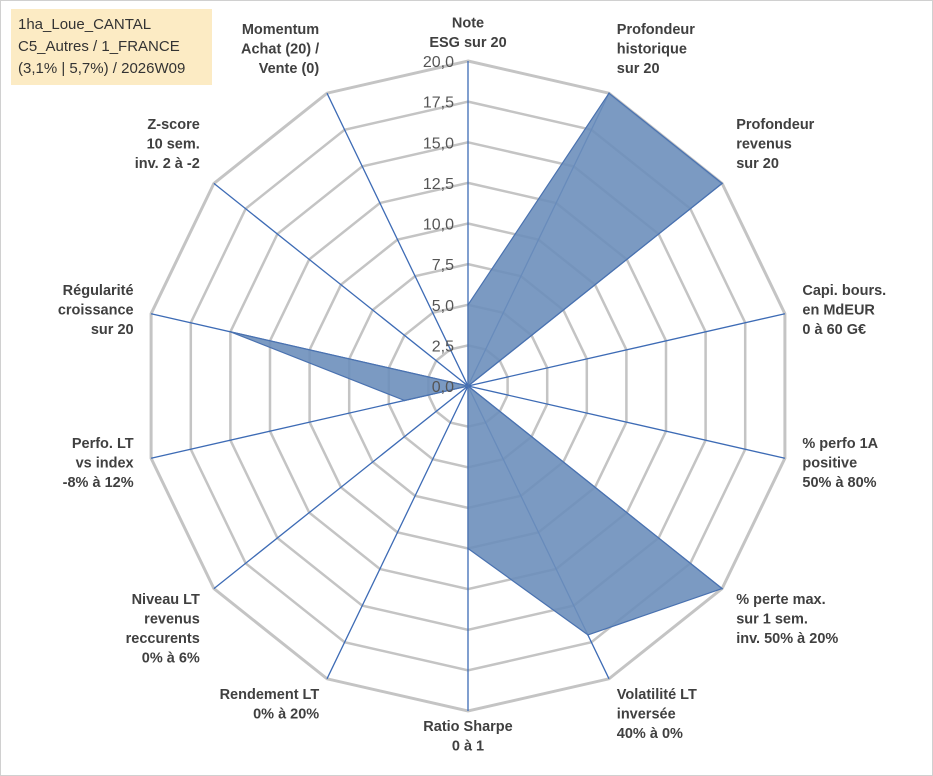 This screenshot has width=933, height=776. I want to click on axis-label-12: Z-score 10 sem. inv. 2 à -2, so click(167, 144).